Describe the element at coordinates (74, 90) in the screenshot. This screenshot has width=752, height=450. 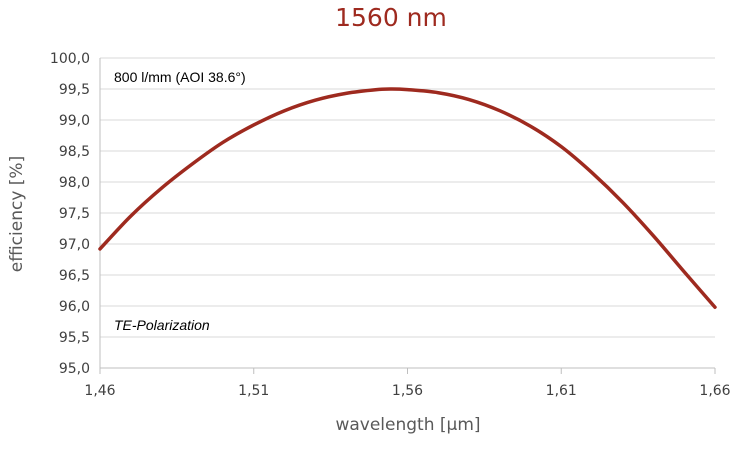
I see `y-tick-label: 99,5` at that location.